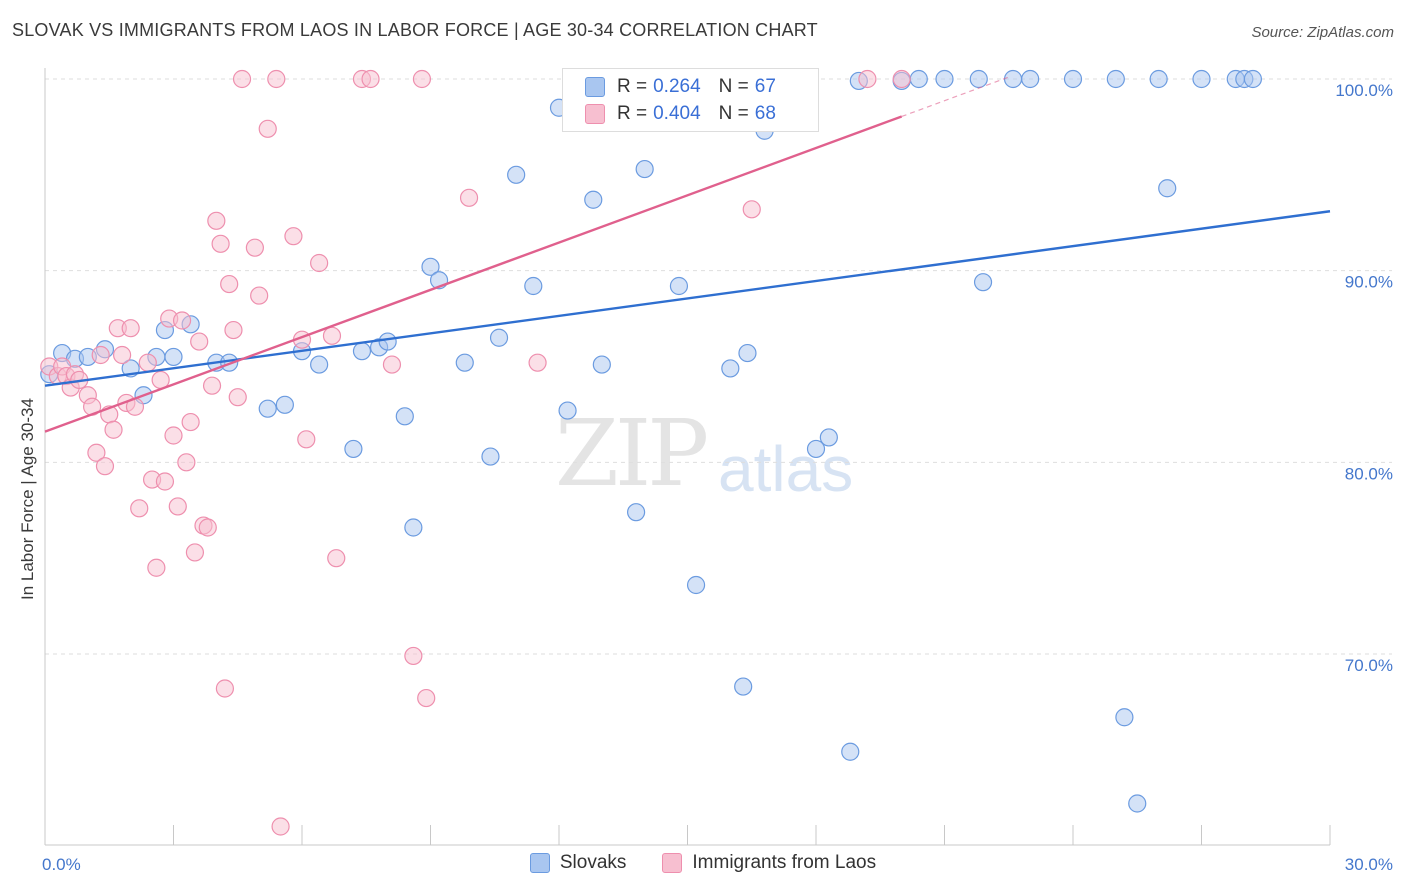  I want to click on x-tick-label: 0.0%, so click(61, 864).